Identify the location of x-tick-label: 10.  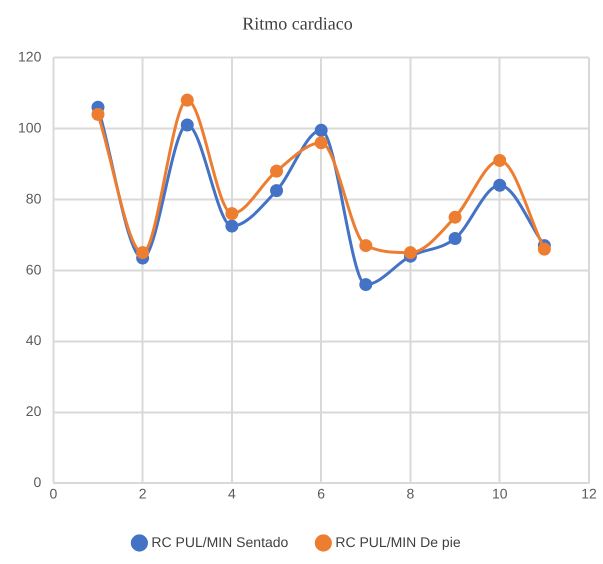
(500, 493).